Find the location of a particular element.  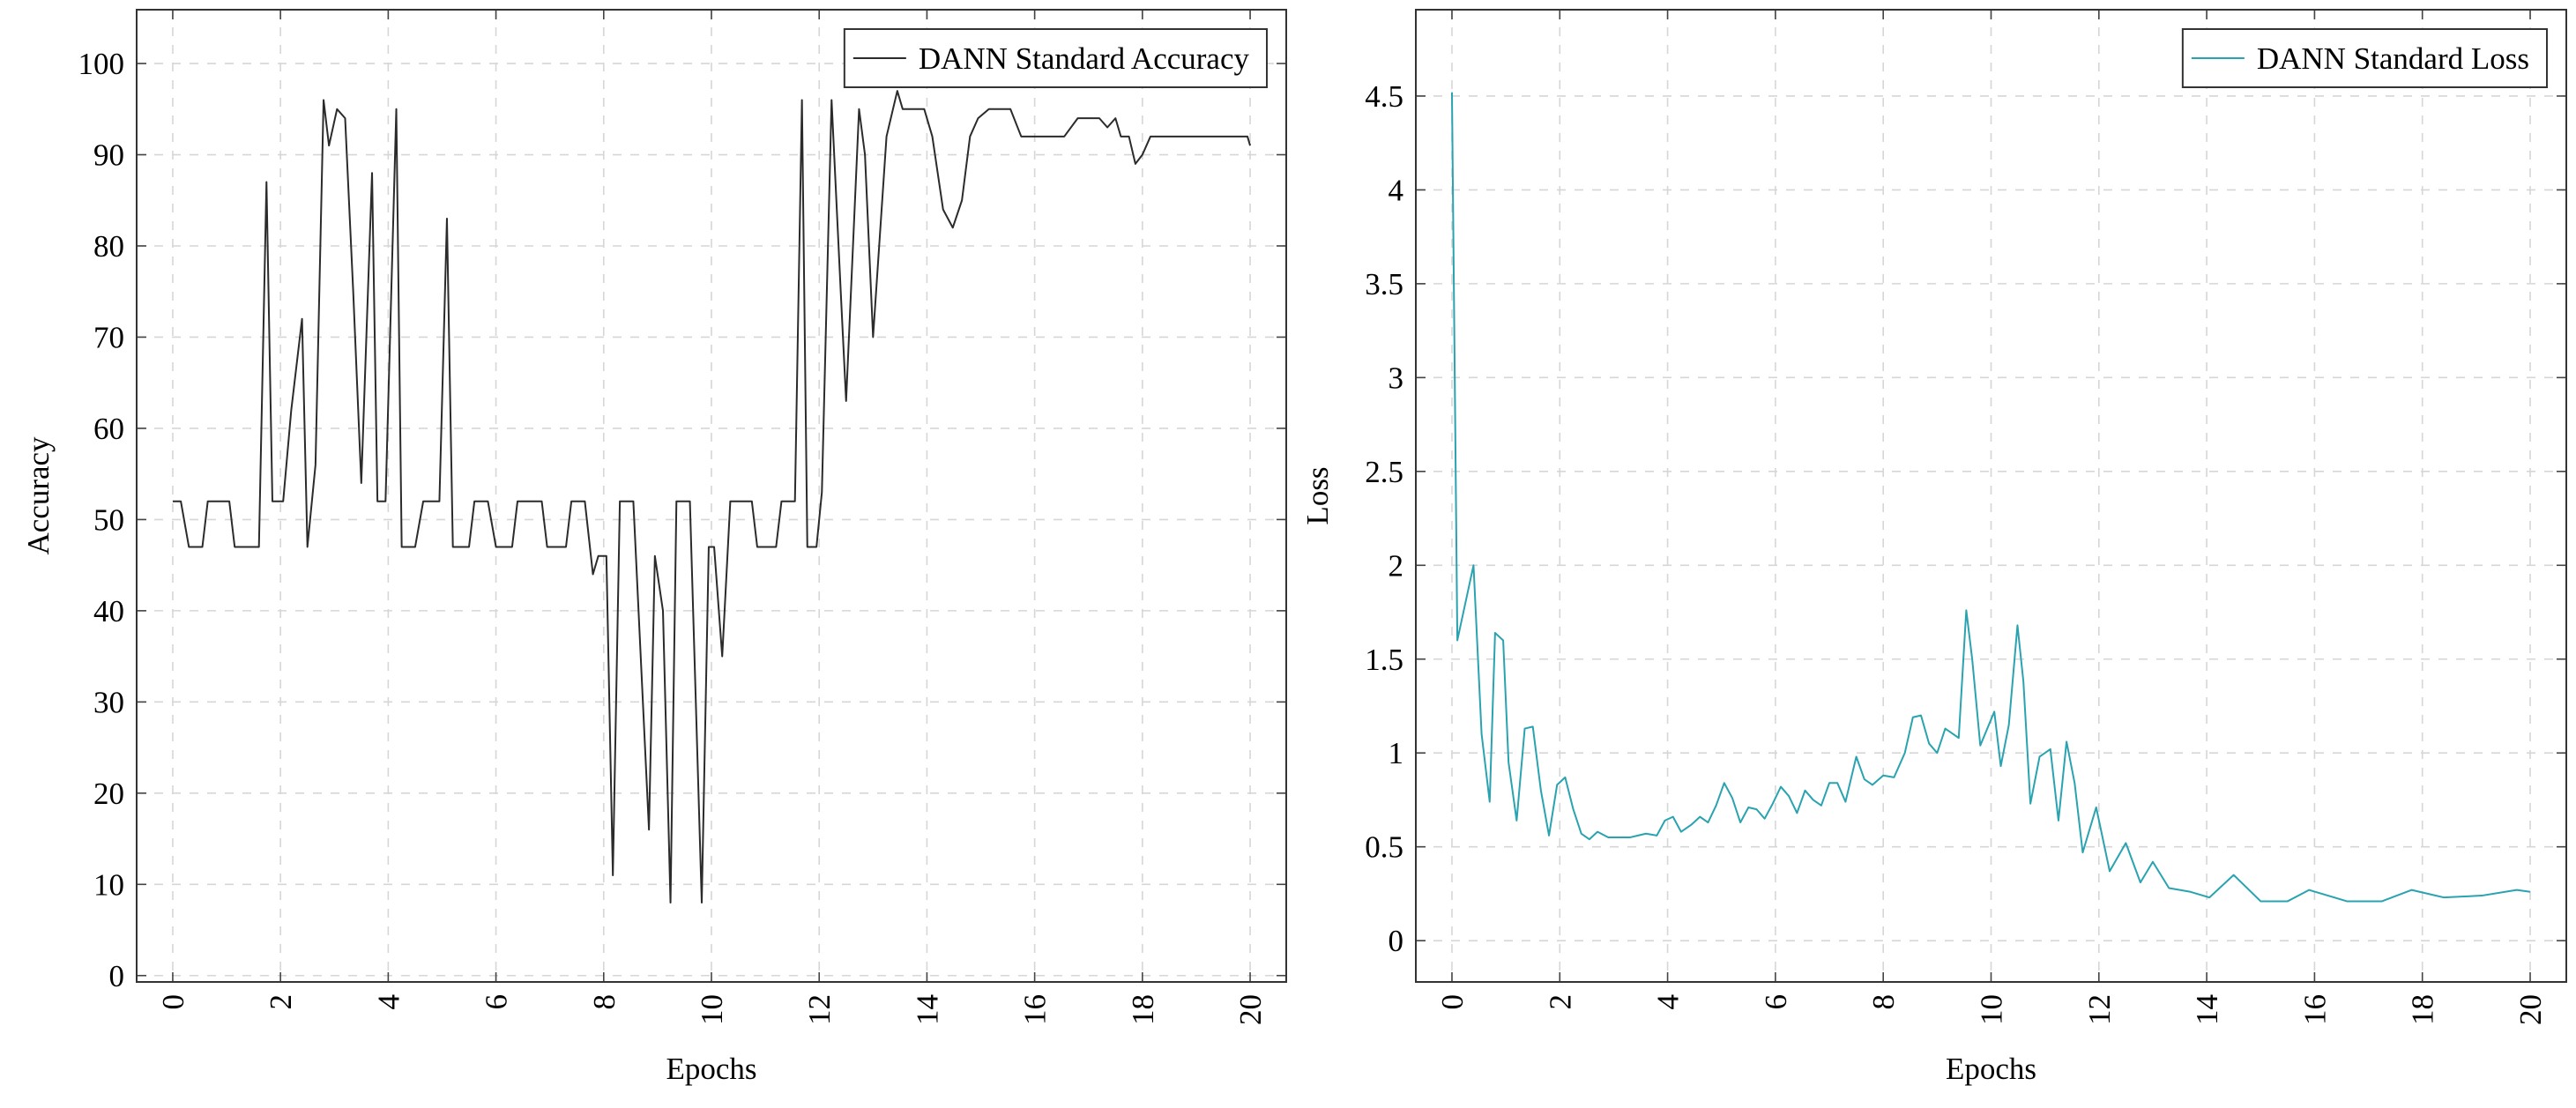

legend: DANN Standard Loss is located at coordinates (2364, 58).